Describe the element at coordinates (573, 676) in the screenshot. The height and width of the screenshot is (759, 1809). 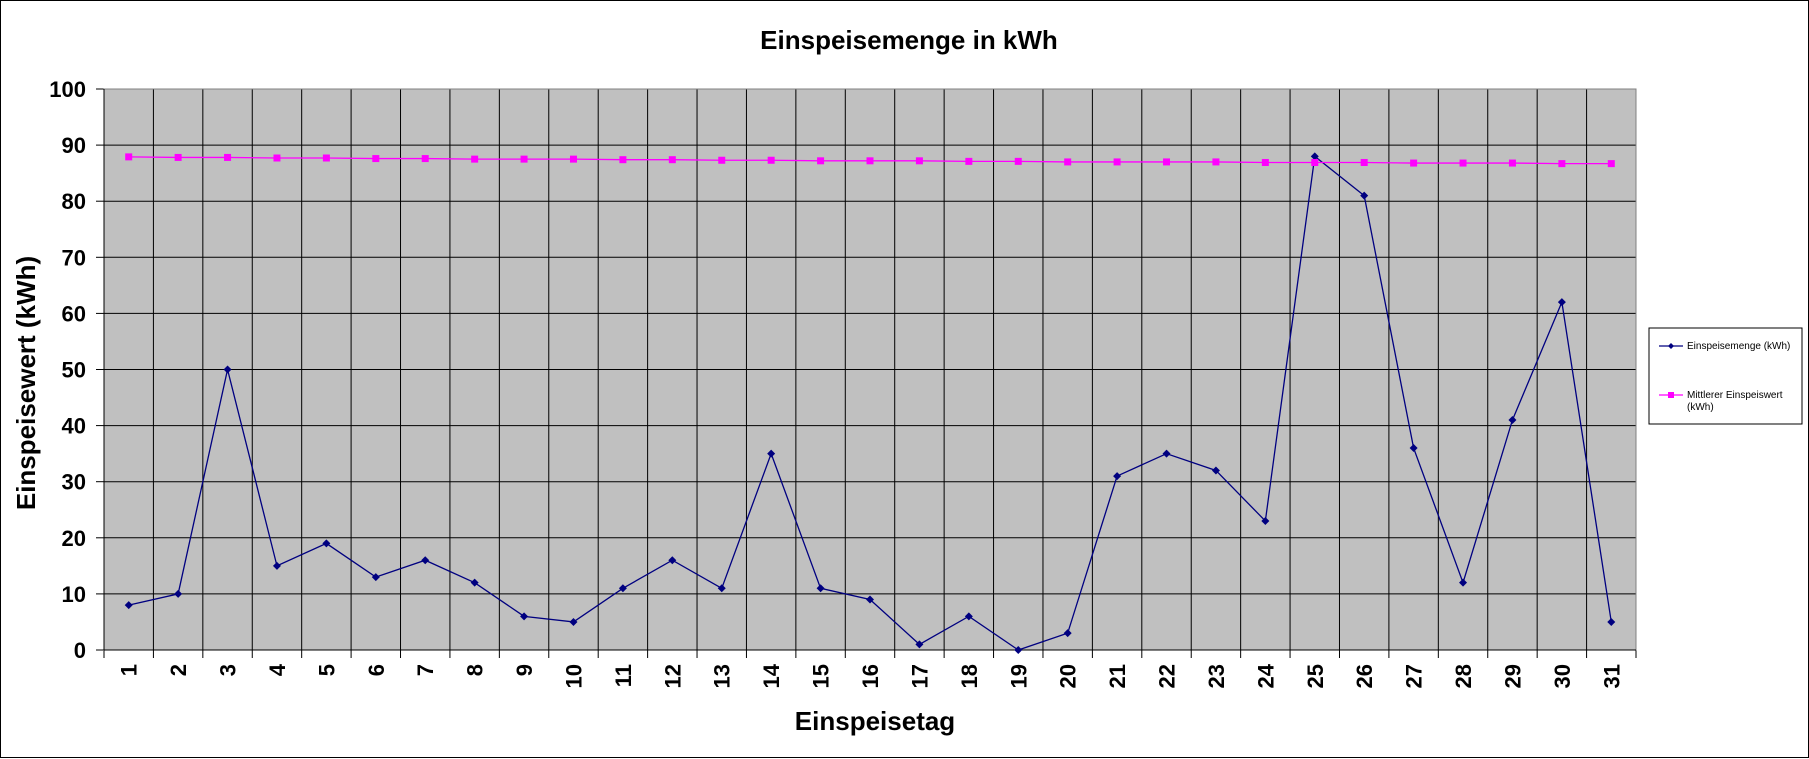
I see `x-tick-label: 10` at that location.